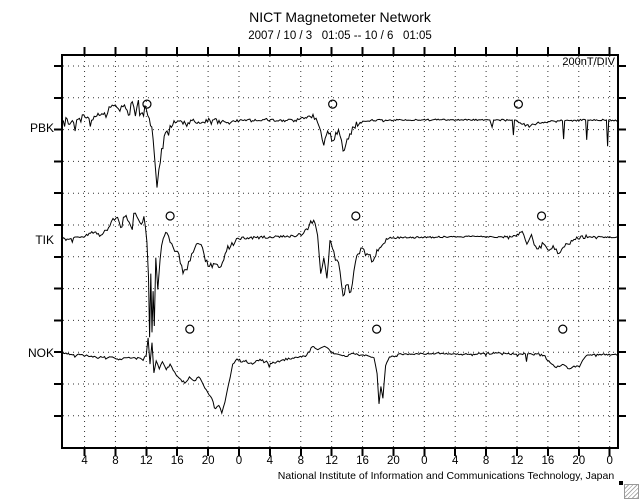 This screenshot has width=640, height=500. I want to click on page-title: NICT Magnetometer Network, so click(340, 17).